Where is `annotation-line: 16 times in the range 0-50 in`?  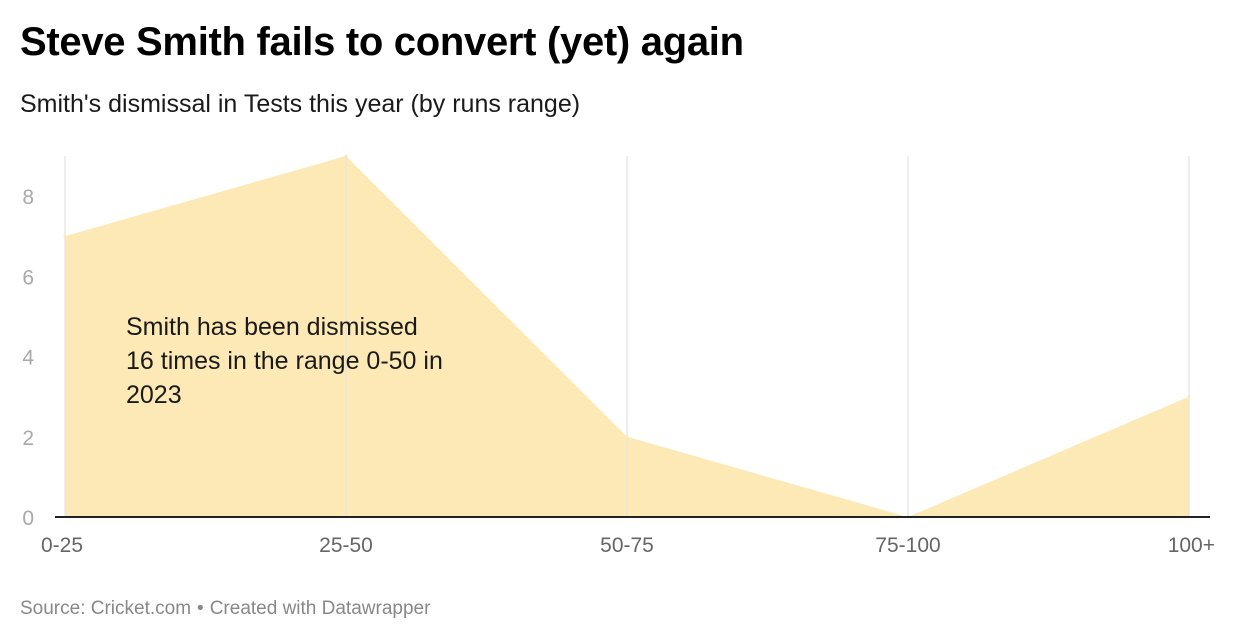 annotation-line: 16 times in the range 0-50 in is located at coordinates (284, 361).